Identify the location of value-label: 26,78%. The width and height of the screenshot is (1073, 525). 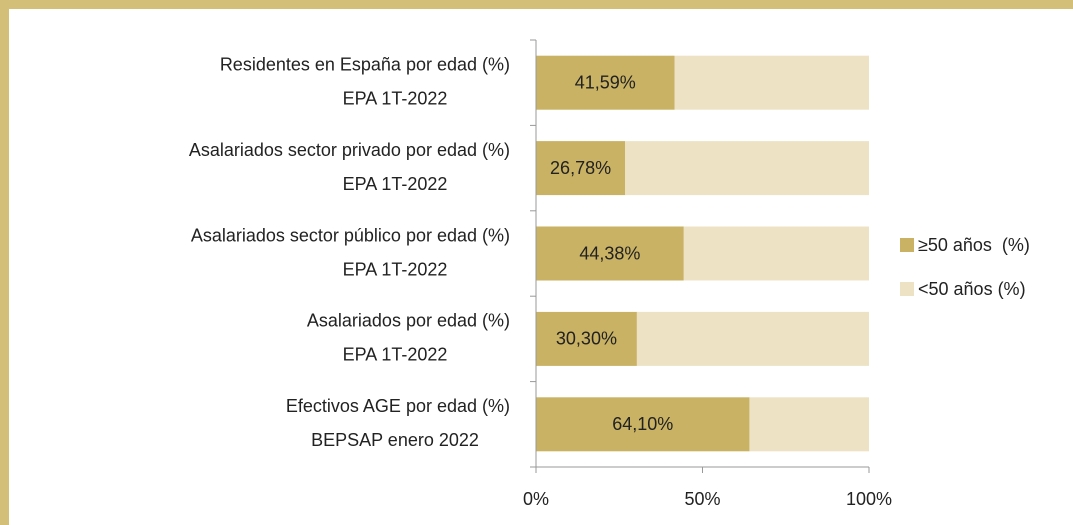
(580, 168).